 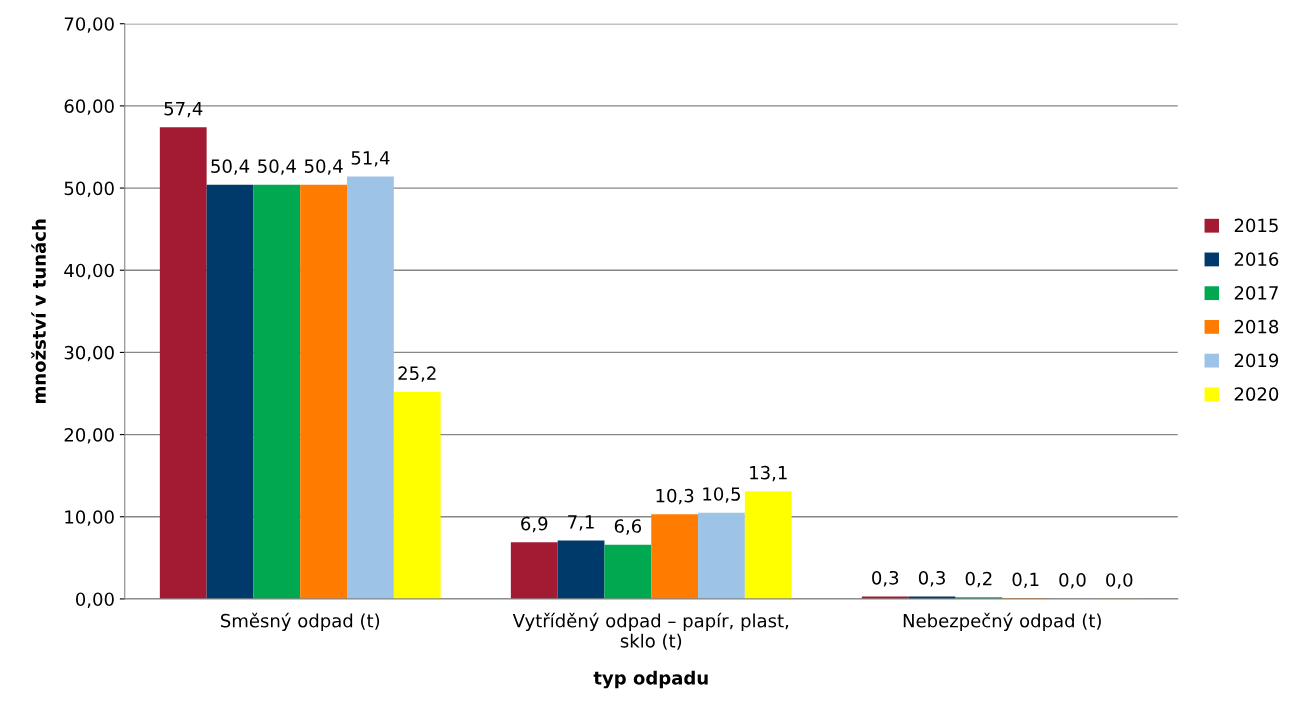 What do you see at coordinates (38, 311) in the screenshot?
I see `y-axis-title: množství v tunách` at bounding box center [38, 311].